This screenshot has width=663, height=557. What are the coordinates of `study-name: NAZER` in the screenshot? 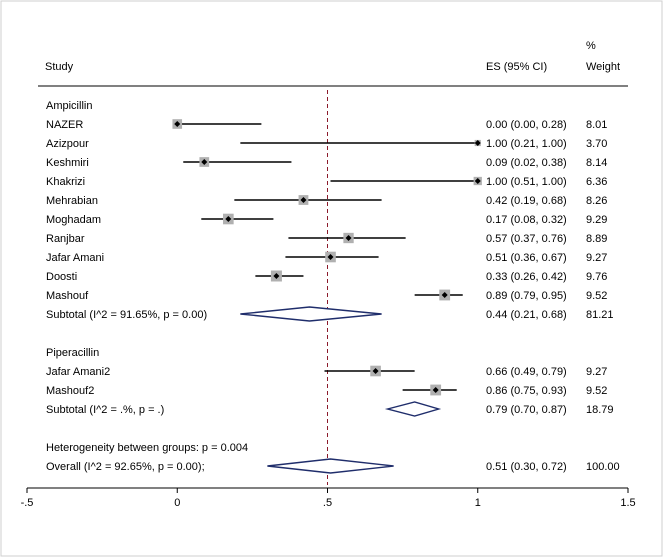 It's located at (64, 125).